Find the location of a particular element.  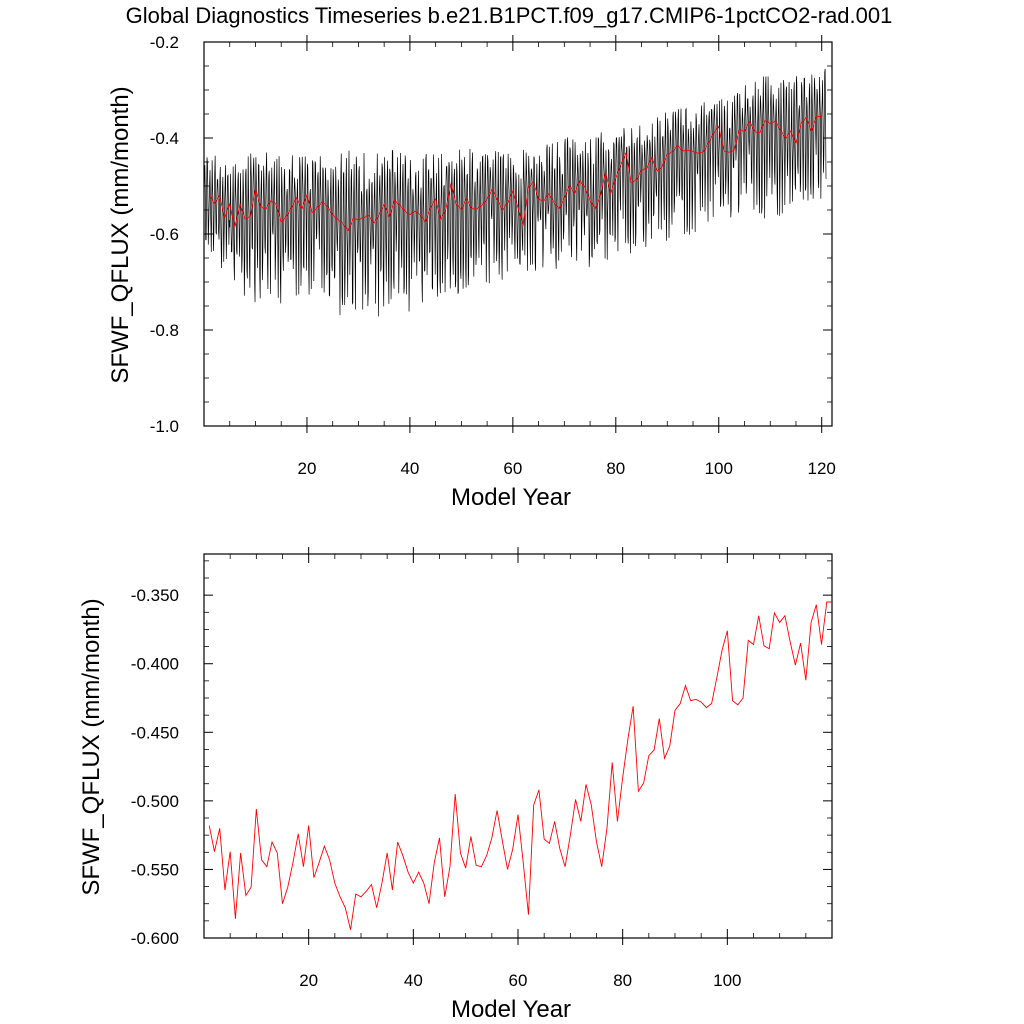

bottom-x-axis-label: Model Year is located at coordinates (511, 1009).